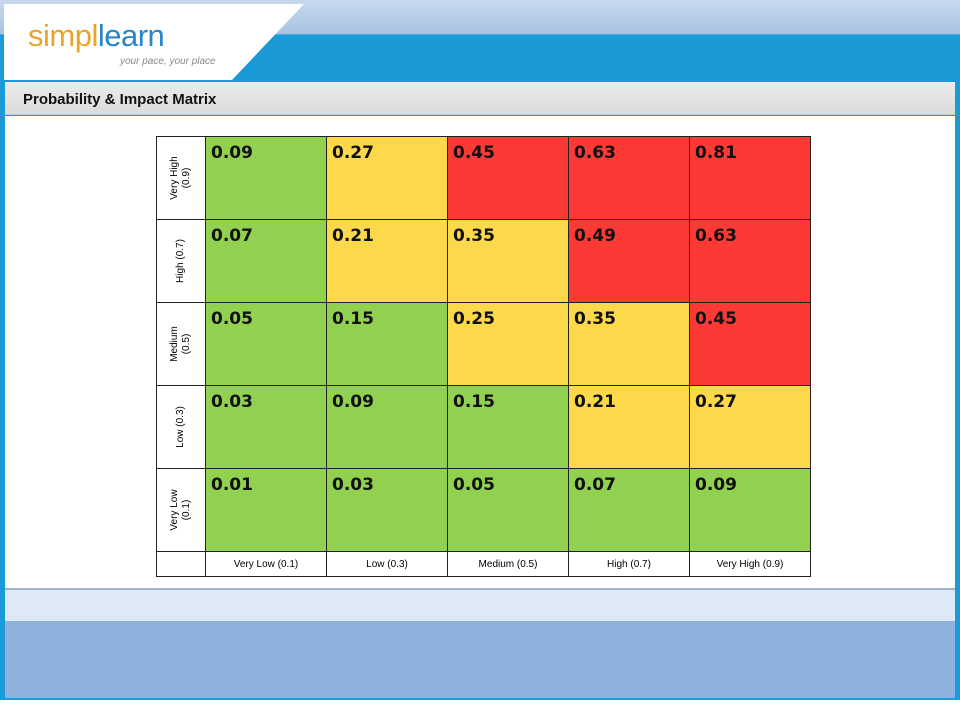 This screenshot has width=960, height=720. I want to click on column-label: Very Low (0.1), so click(266, 564).